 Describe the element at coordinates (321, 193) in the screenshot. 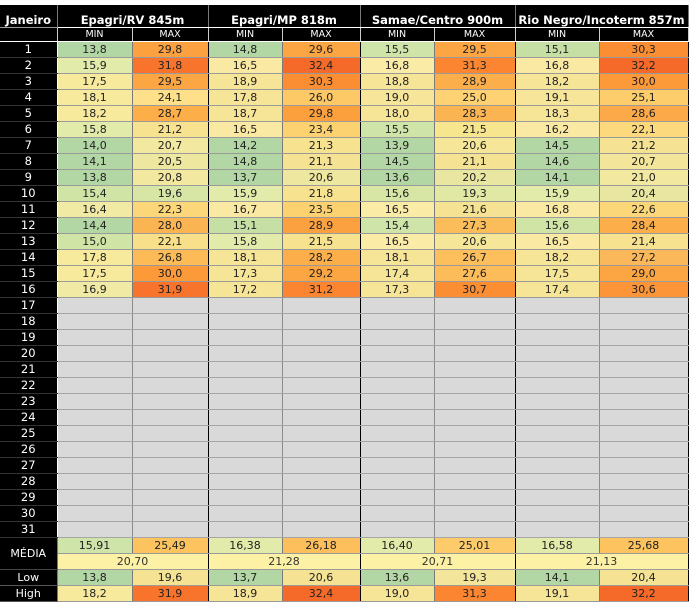

I see `max-temp-cell: 21,8` at that location.